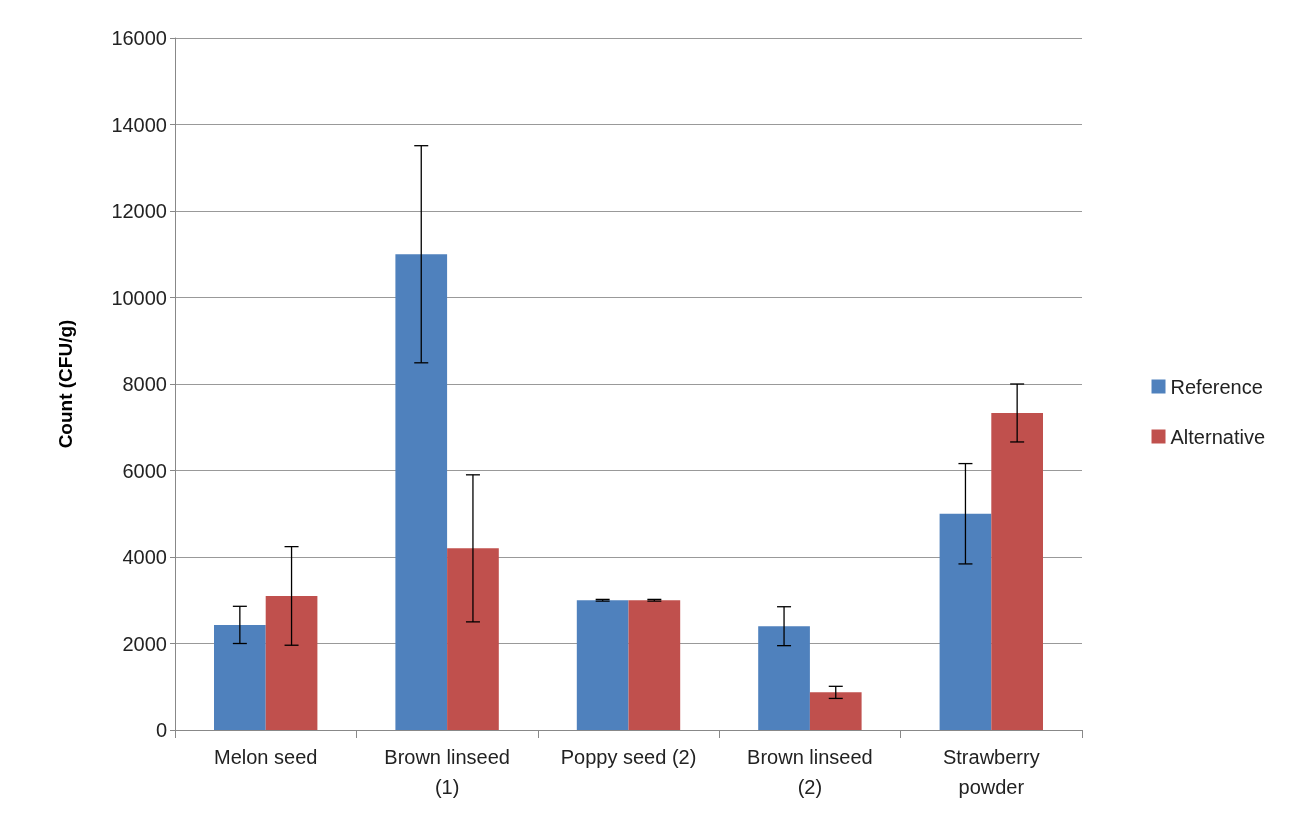  What do you see at coordinates (1216, 386) in the screenshot?
I see `legend-label: Reference` at bounding box center [1216, 386].